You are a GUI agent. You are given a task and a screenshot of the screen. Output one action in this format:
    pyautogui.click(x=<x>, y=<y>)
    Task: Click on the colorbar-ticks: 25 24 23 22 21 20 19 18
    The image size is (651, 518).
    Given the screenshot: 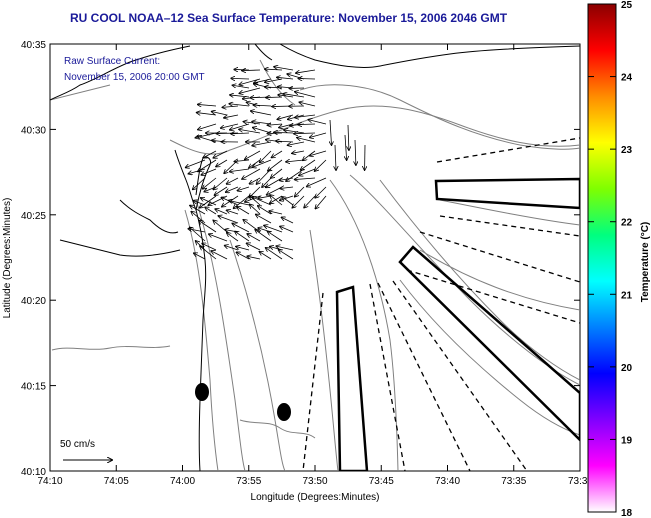 What is the action you would take?
    pyautogui.click(x=610, y=259)
    